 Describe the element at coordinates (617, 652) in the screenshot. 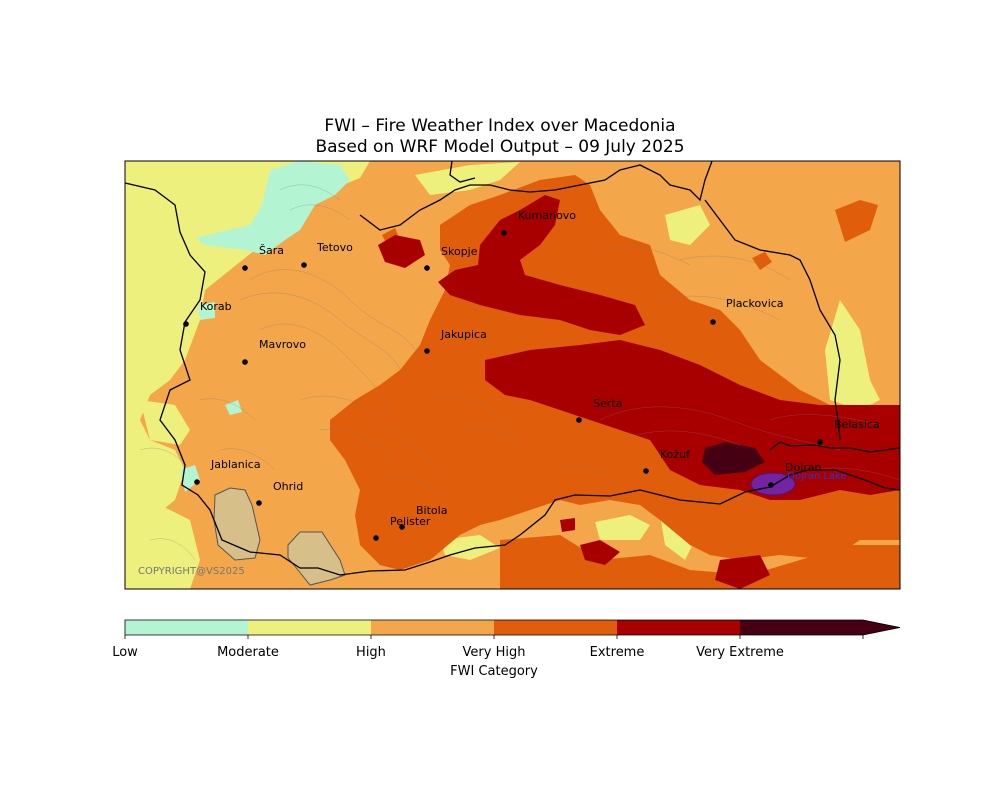

I see `colorbar-tick-label: Extreme` at that location.